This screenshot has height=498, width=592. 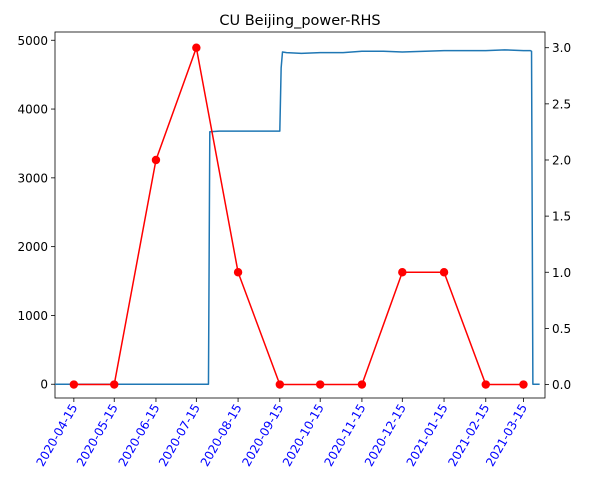 What do you see at coordinates (97, 434) in the screenshot?
I see `x-tick-label: 2020-05-15` at bounding box center [97, 434].